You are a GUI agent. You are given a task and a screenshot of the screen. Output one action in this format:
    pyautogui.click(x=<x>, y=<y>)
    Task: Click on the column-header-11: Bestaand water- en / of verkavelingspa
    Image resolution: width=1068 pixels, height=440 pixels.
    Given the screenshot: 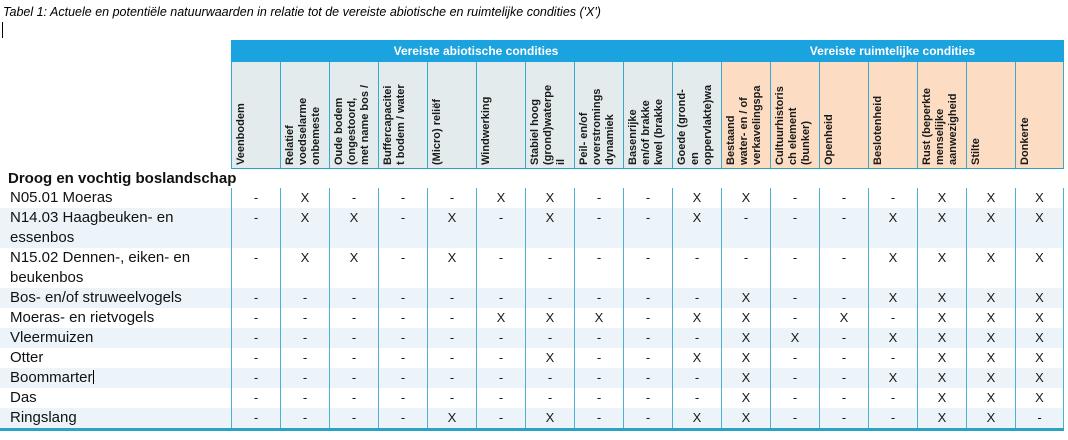 What is the action you would take?
    pyautogui.click(x=745, y=115)
    